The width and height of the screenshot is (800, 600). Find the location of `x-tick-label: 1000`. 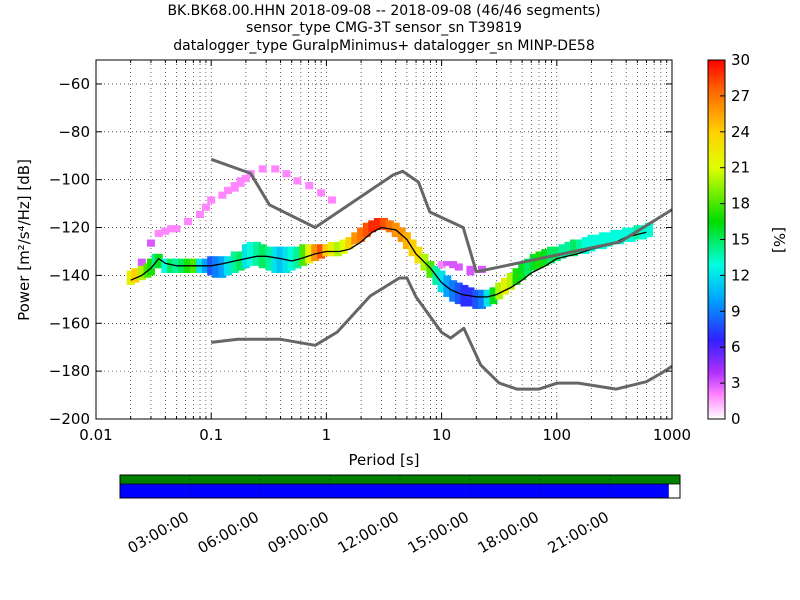

x-tick-label: 1000 is located at coordinates (672, 435).